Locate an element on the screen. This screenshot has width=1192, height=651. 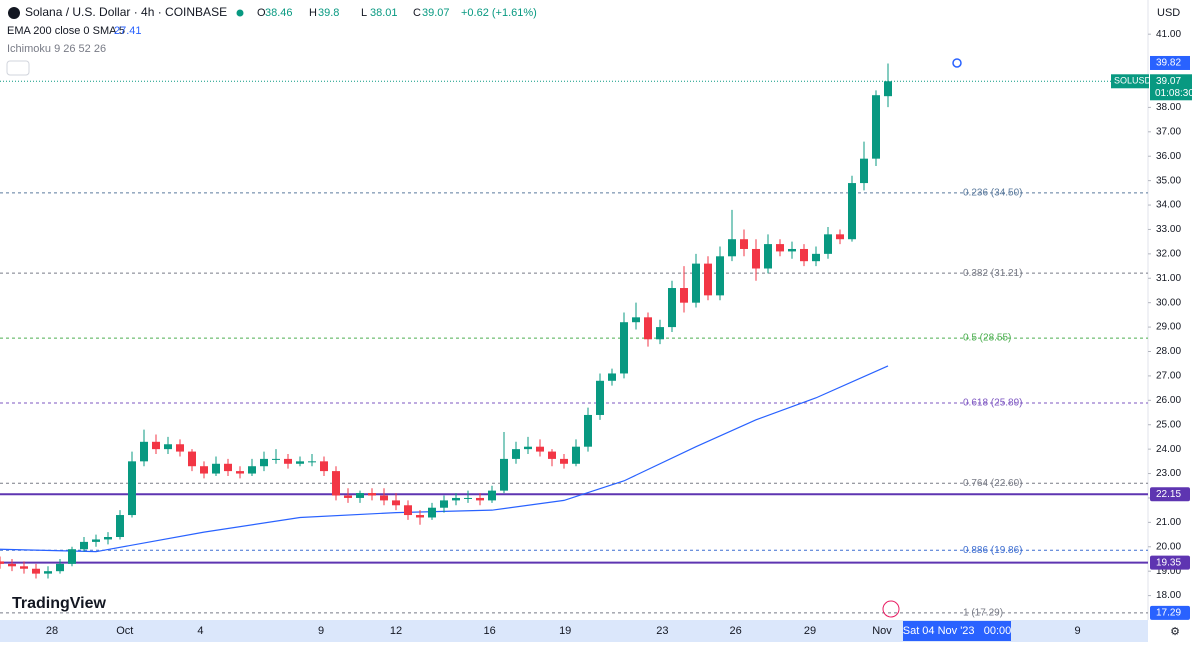
crosshair-label: Sat 04 Nov '23 00:00 is located at coordinates (957, 631).